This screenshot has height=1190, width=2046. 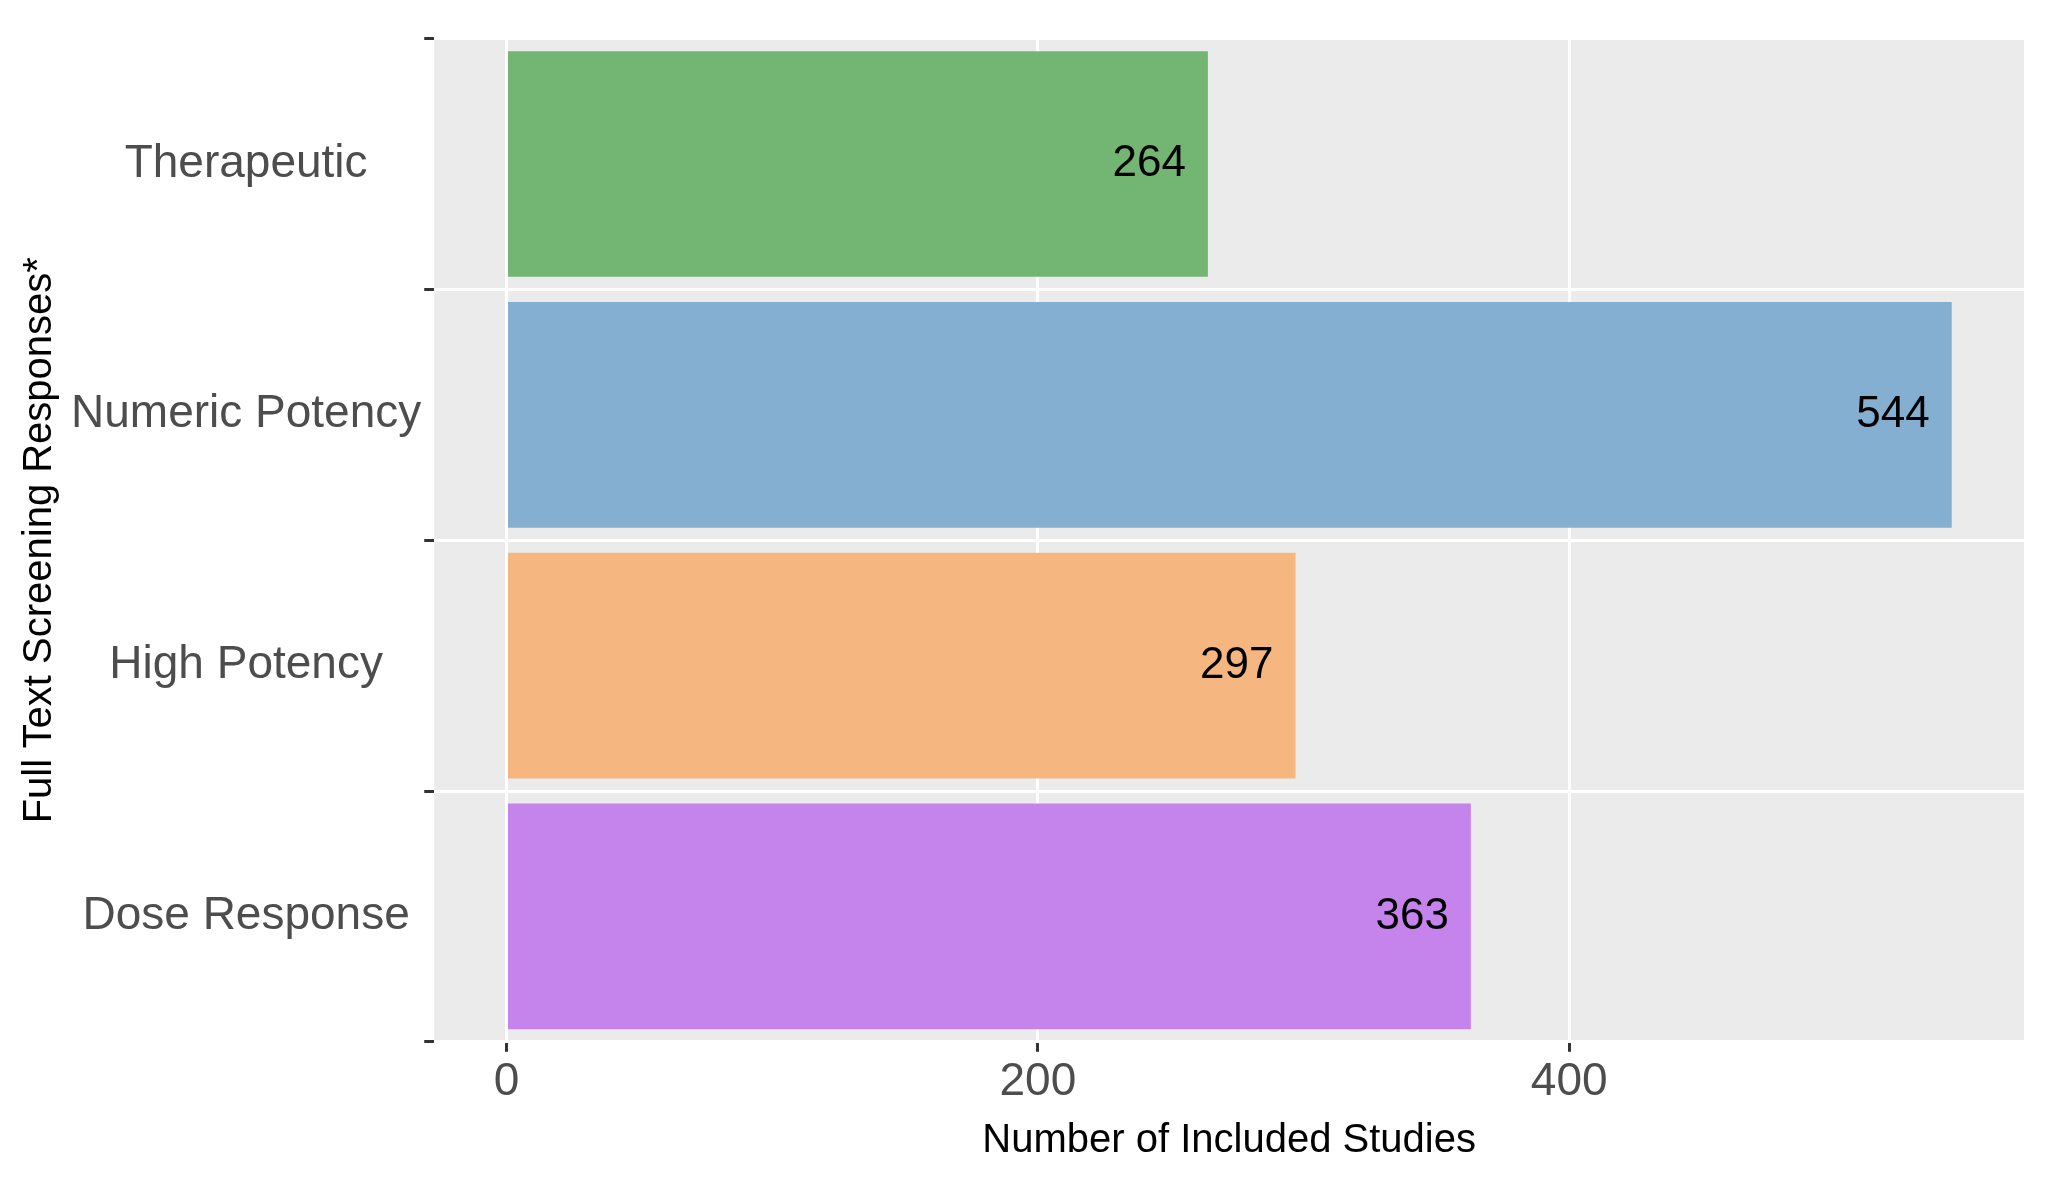 I want to click on y-axis-title: Full Text Screening Responses*, so click(x=37, y=540).